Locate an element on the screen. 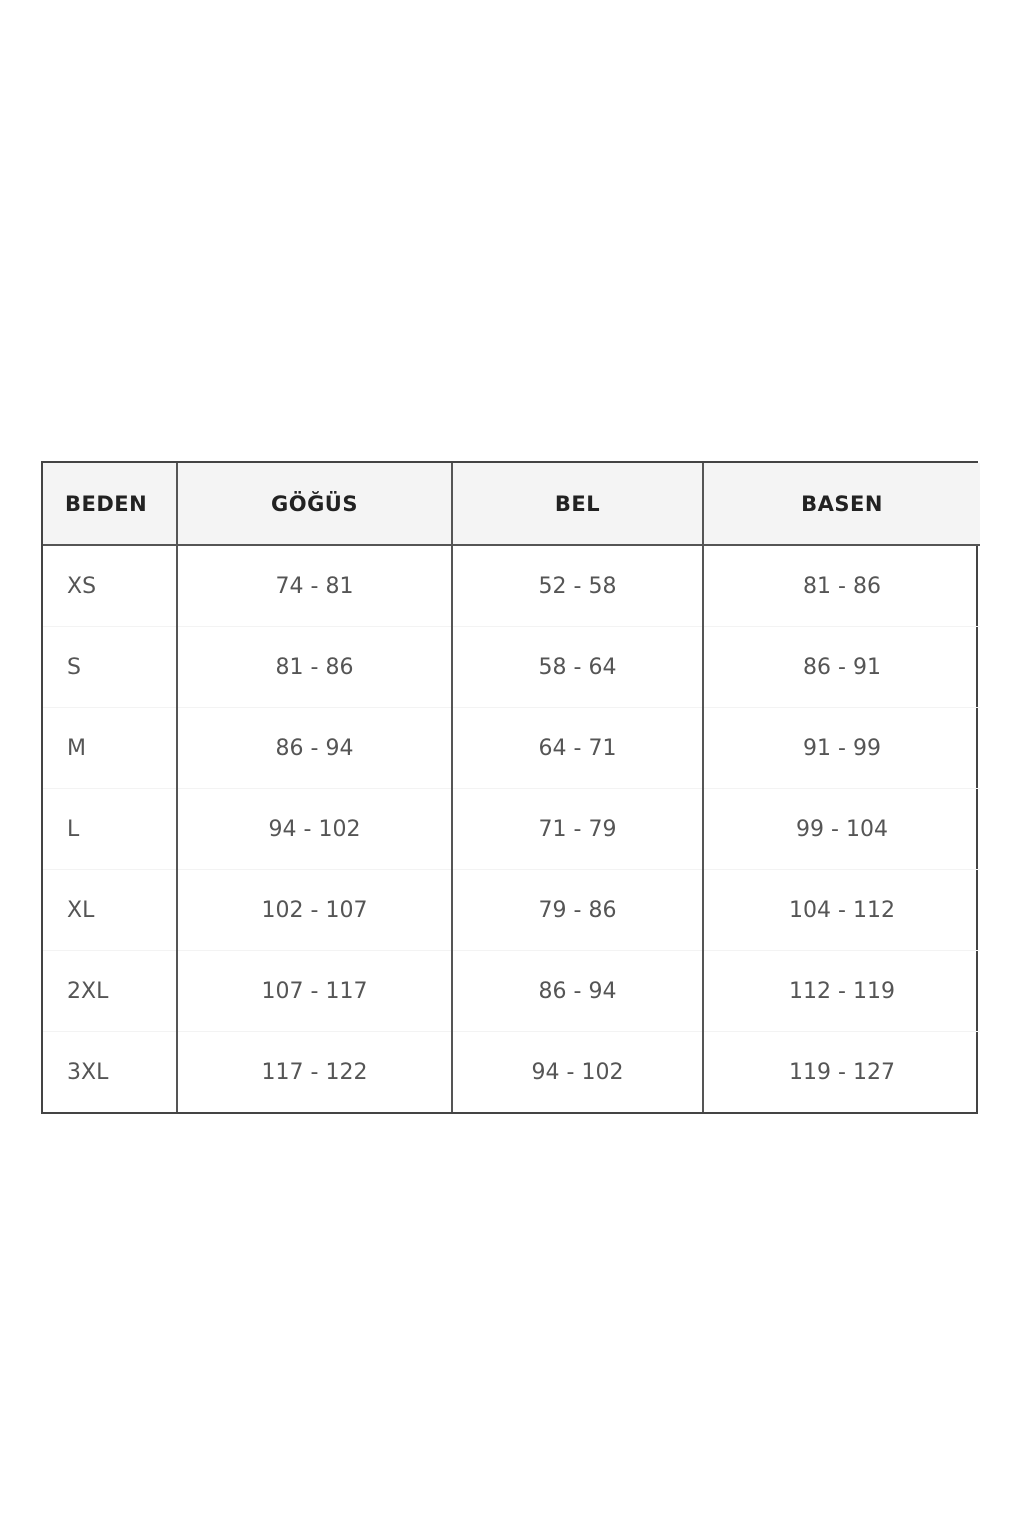  table-row: 2XL 107 - 117 86 - 94 112 - 119 is located at coordinates (511, 991).